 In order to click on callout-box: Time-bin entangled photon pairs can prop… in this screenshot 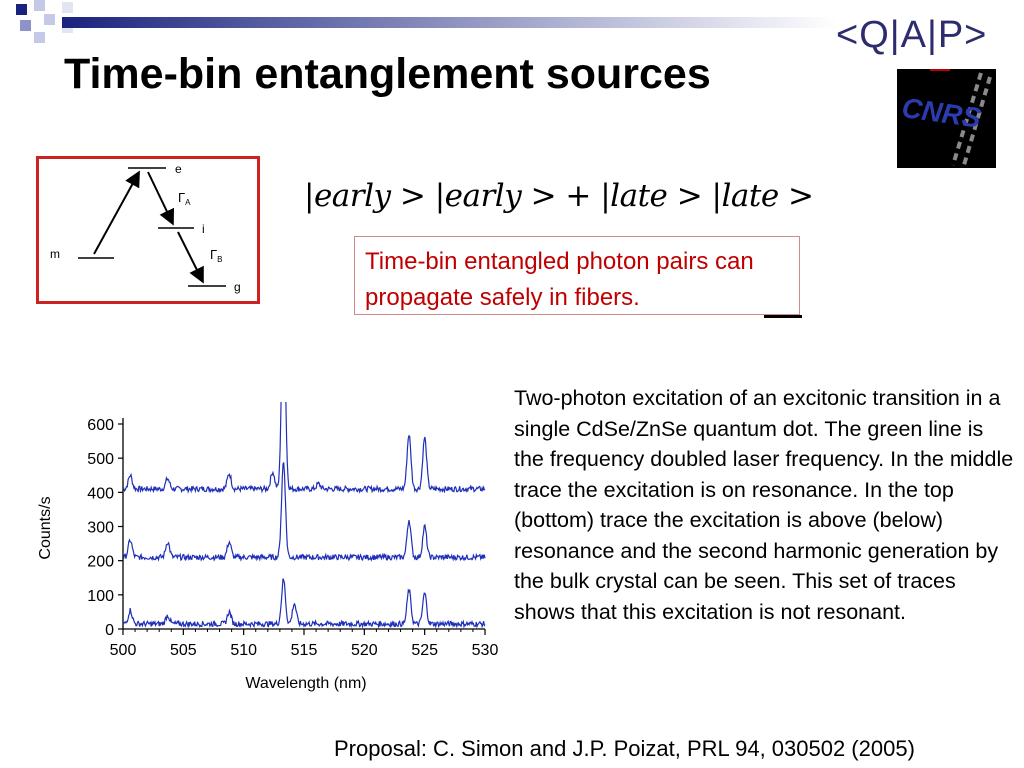, I will do `click(577, 275)`.